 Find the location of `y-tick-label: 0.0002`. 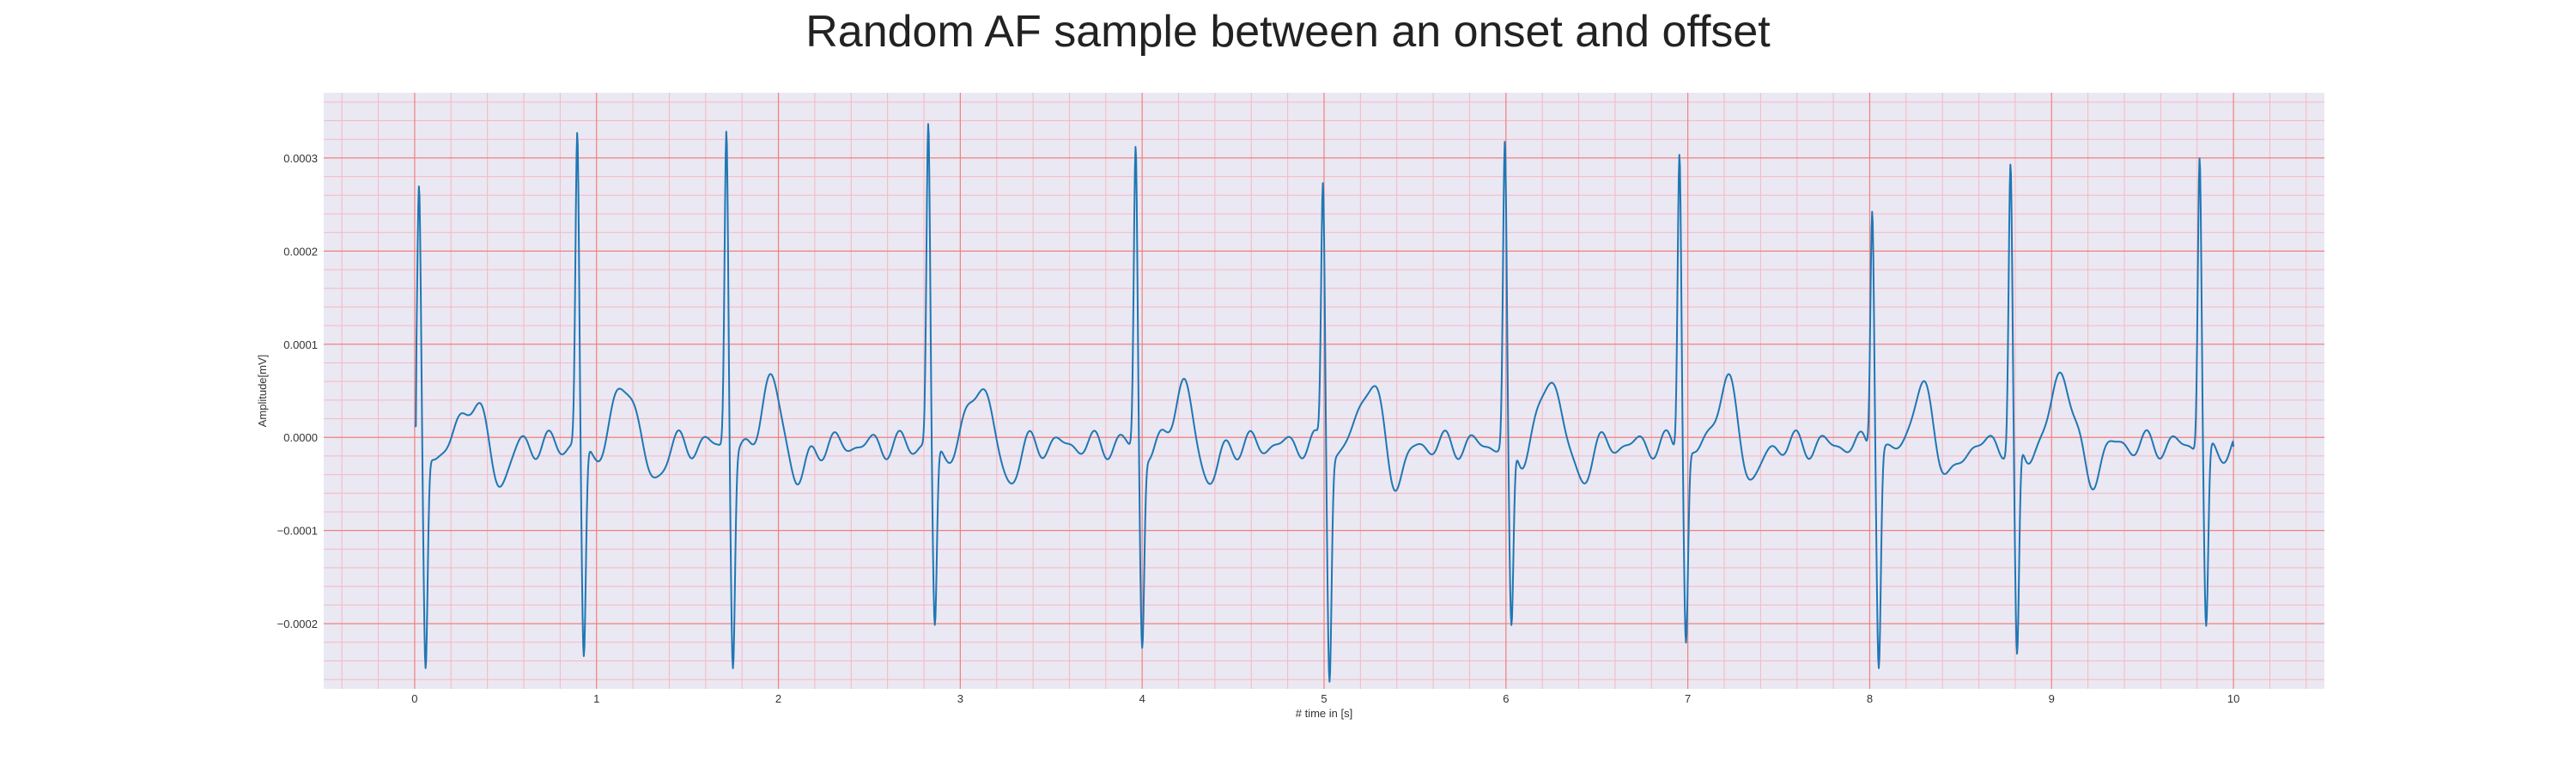

y-tick-label: 0.0002 is located at coordinates (301, 251).